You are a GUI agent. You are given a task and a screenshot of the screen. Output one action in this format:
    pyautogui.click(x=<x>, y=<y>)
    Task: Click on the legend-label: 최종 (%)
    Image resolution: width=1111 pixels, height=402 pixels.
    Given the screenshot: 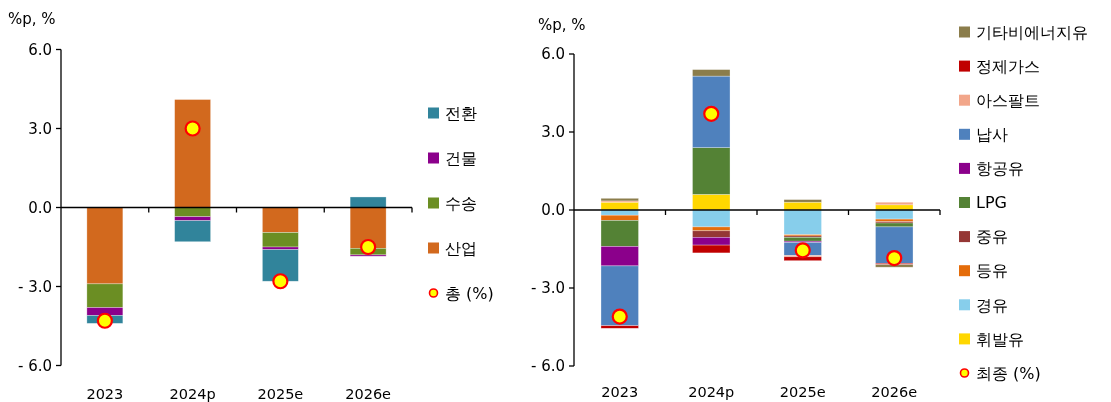 What is the action you would take?
    pyautogui.click(x=1008, y=373)
    